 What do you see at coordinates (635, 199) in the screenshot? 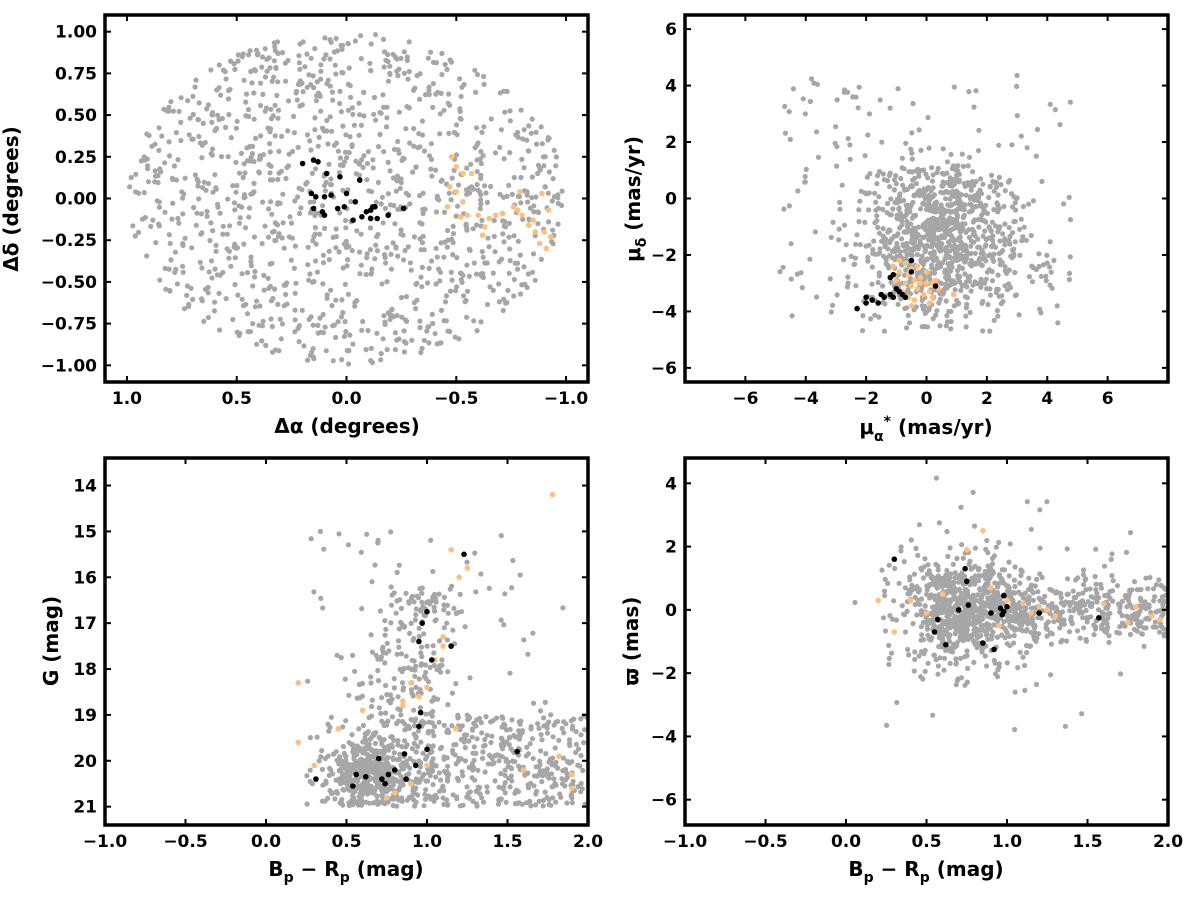
I see `panel-proper-motions-ylabel: μδ (mas/yr)` at bounding box center [635, 199].